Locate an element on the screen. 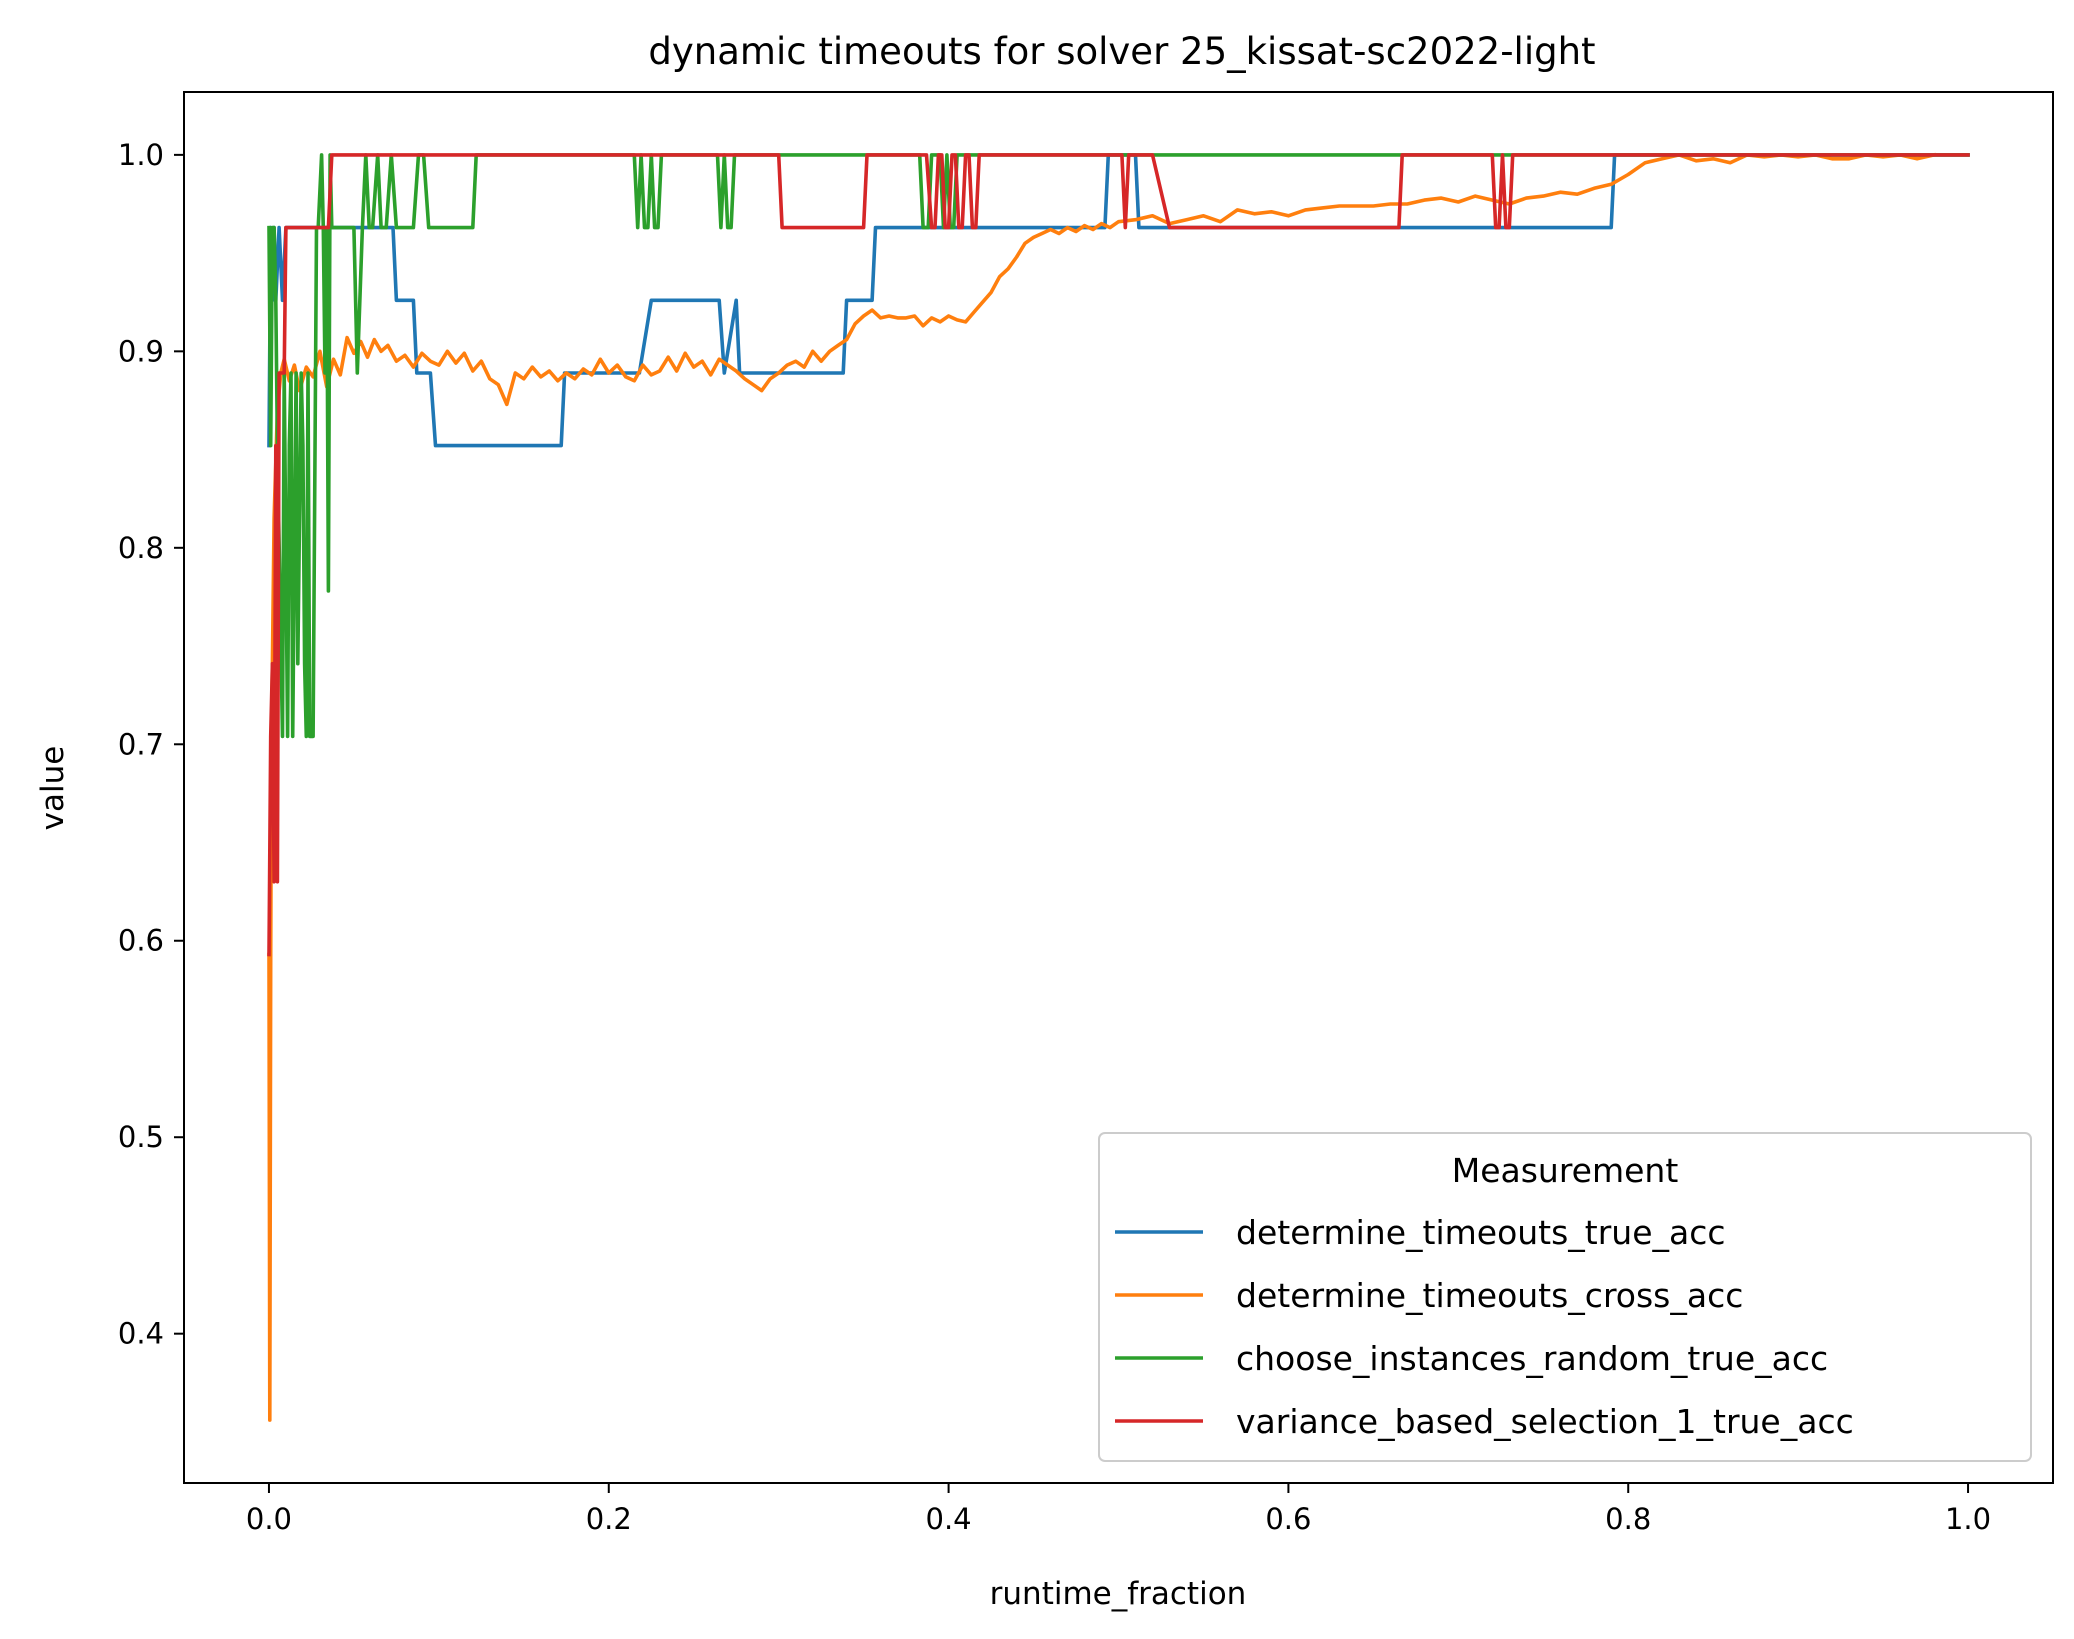 The height and width of the screenshot is (1639, 2074). y-tick-label: 0.5 is located at coordinates (141, 1137).